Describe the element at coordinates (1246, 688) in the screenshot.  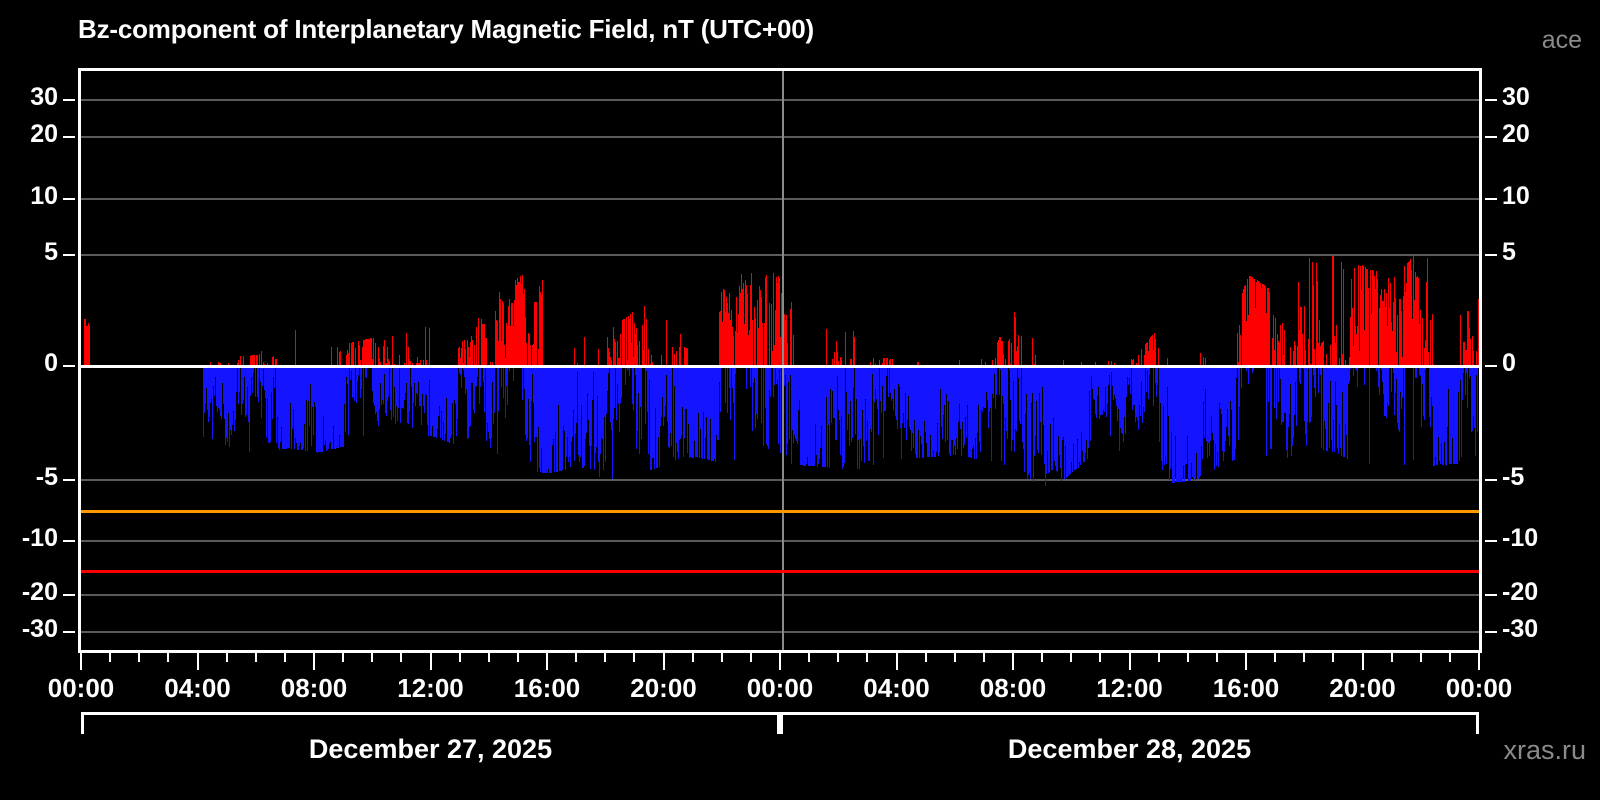
I see `x-tick-label: 16:00` at that location.